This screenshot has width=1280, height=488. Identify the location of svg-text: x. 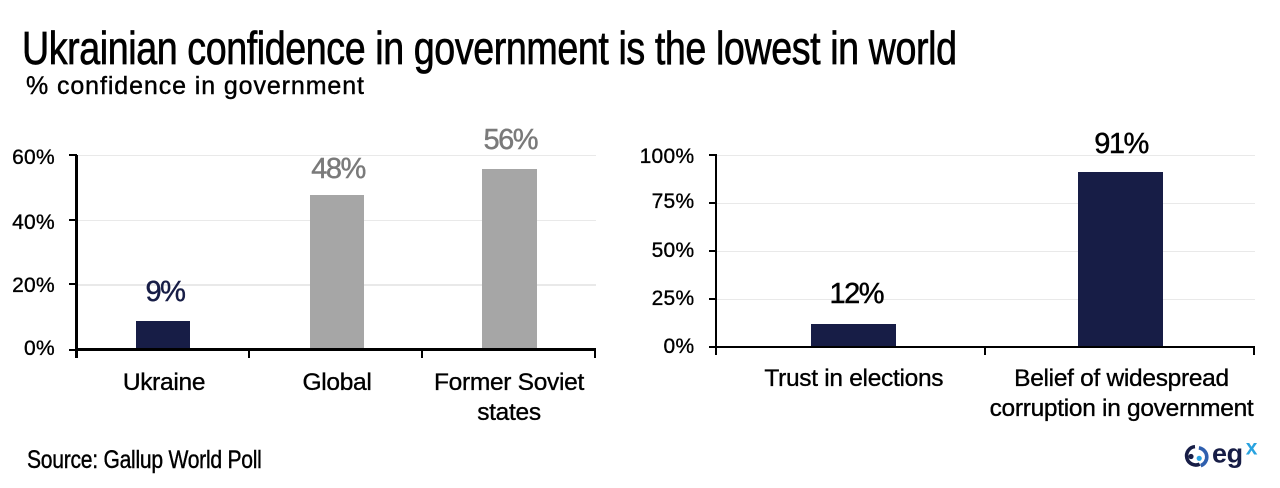
(1252, 449).